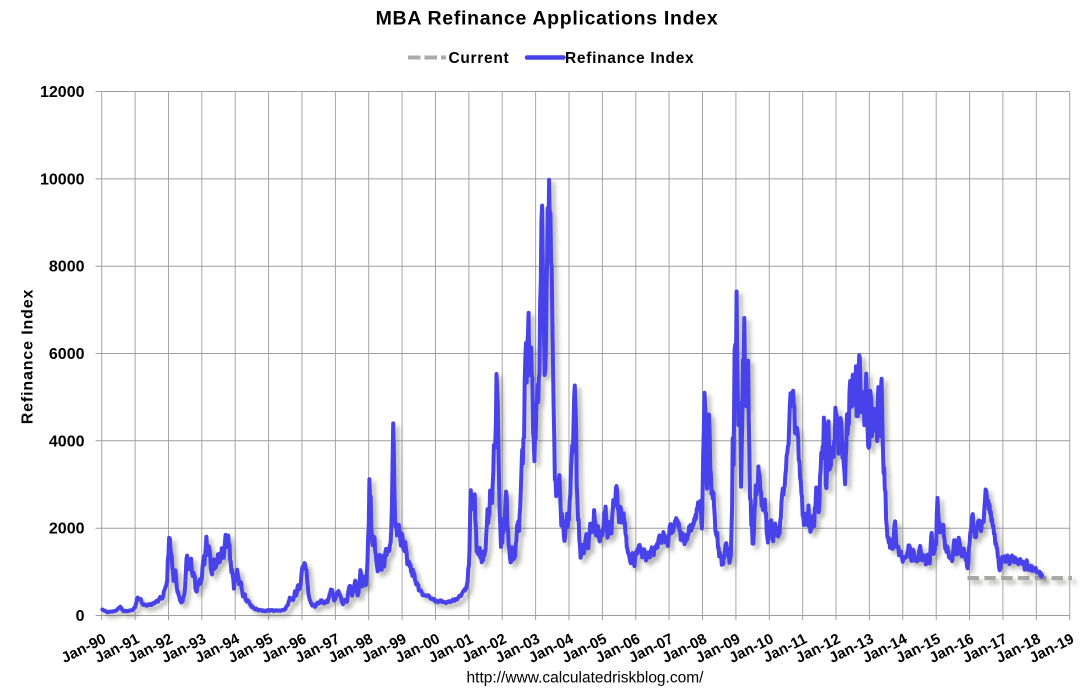 This screenshot has height=695, width=1090. What do you see at coordinates (67, 441) in the screenshot?
I see `svg-text: 4000` at bounding box center [67, 441].